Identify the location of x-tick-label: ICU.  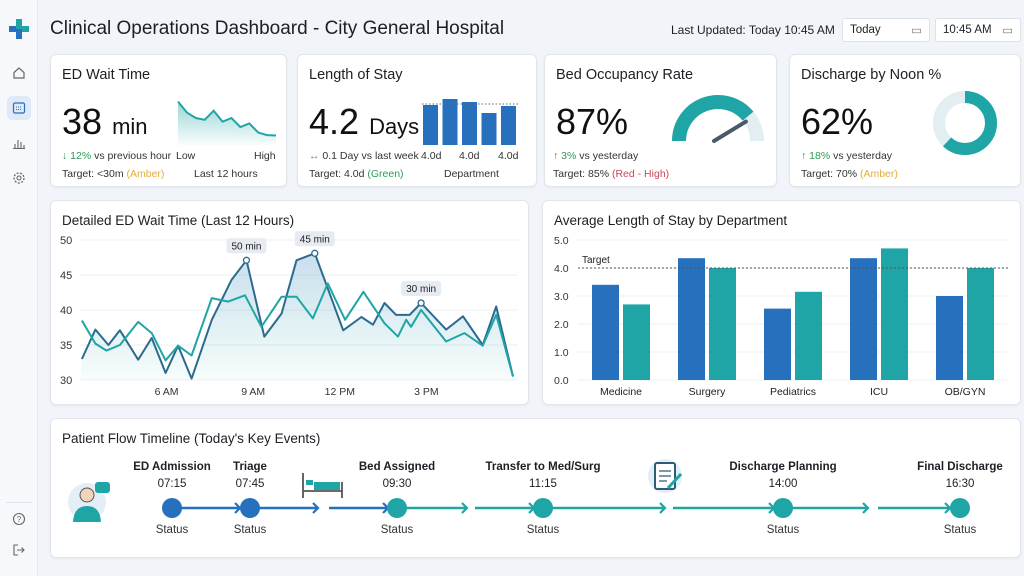
(879, 392).